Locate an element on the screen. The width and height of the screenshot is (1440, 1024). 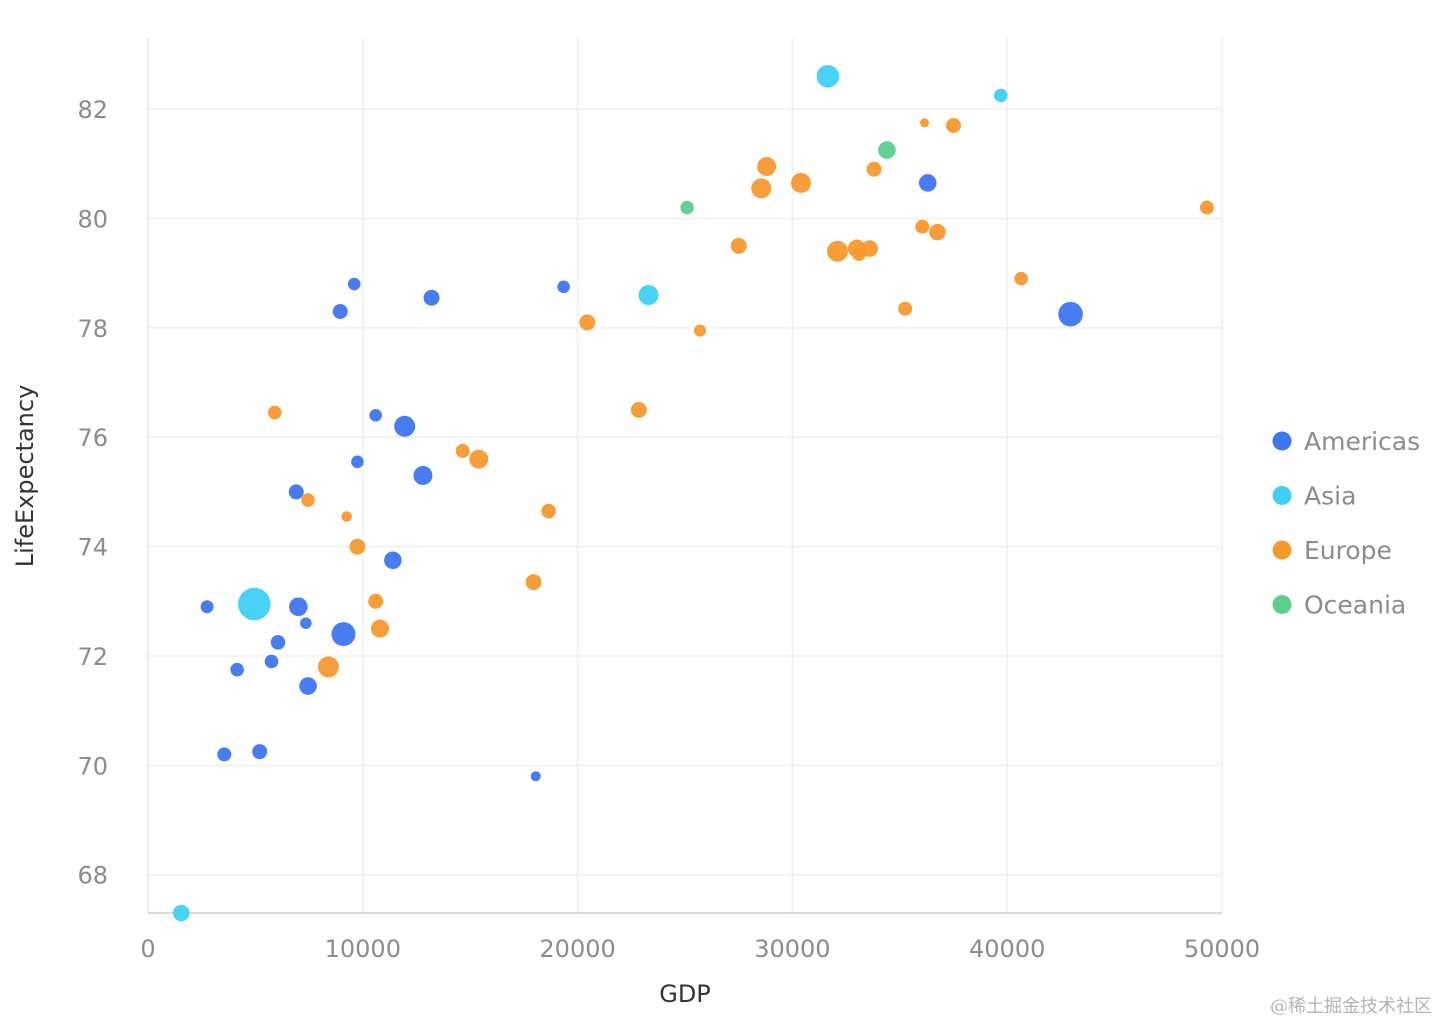
legend-label: Europe is located at coordinates (1348, 550).